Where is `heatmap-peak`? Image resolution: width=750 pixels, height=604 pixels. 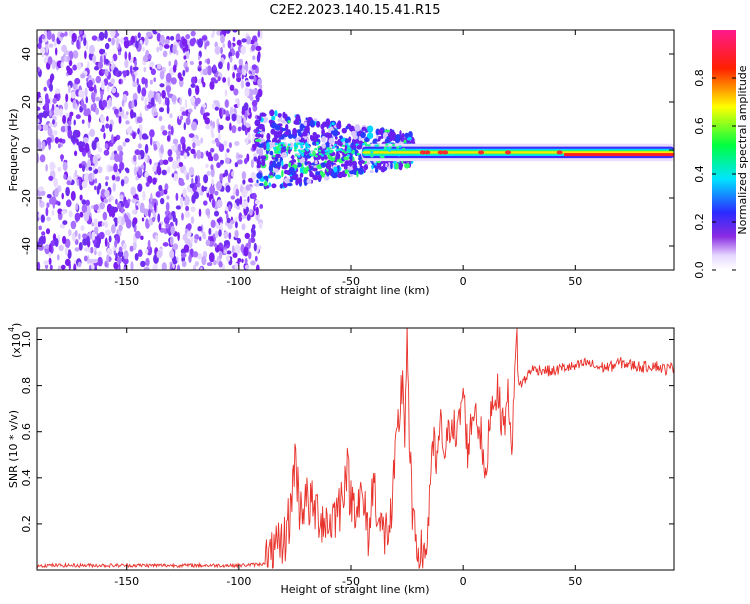
heatmap-peak is located at coordinates (422, 152).